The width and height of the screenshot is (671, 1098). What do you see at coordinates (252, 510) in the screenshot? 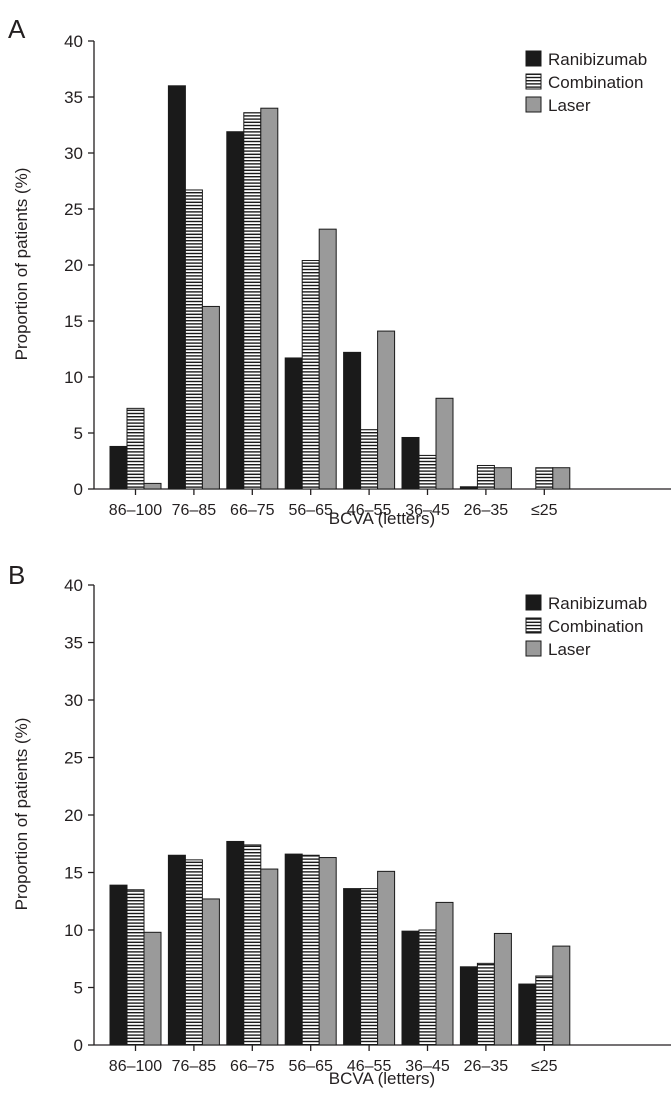
I see `x-tick-label-a-2: 66–75` at bounding box center [252, 510].